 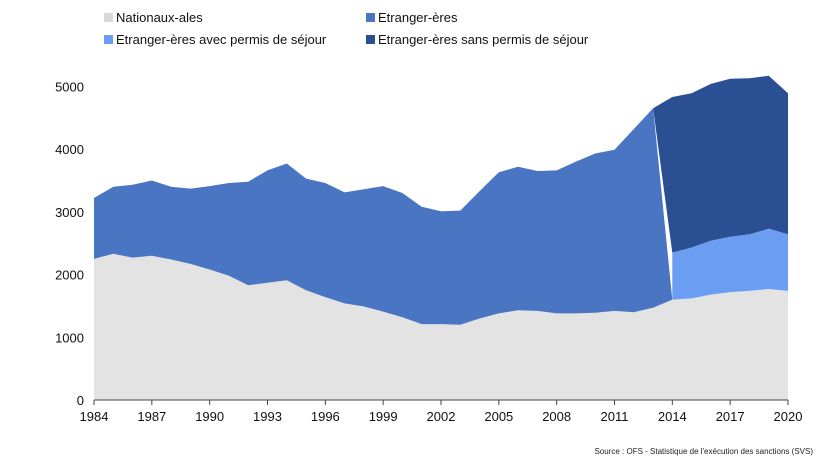 I want to click on legend-item-nationaux: Nationaux-ales, so click(x=153, y=17).